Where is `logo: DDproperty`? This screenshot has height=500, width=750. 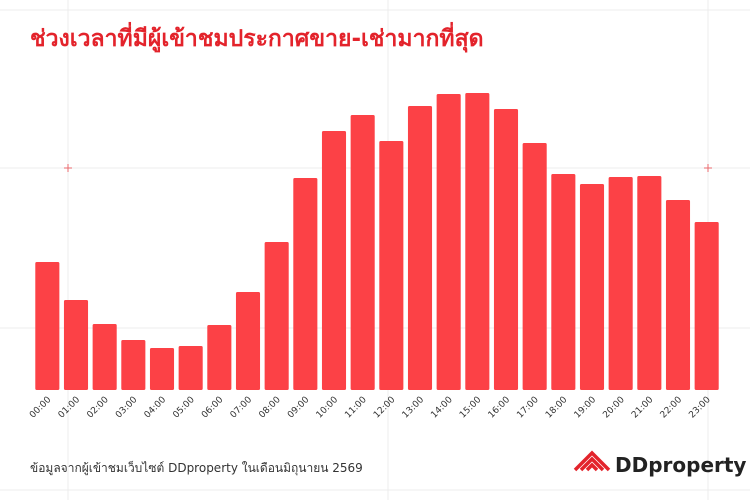
logo: DDproperty is located at coordinates (659, 463).